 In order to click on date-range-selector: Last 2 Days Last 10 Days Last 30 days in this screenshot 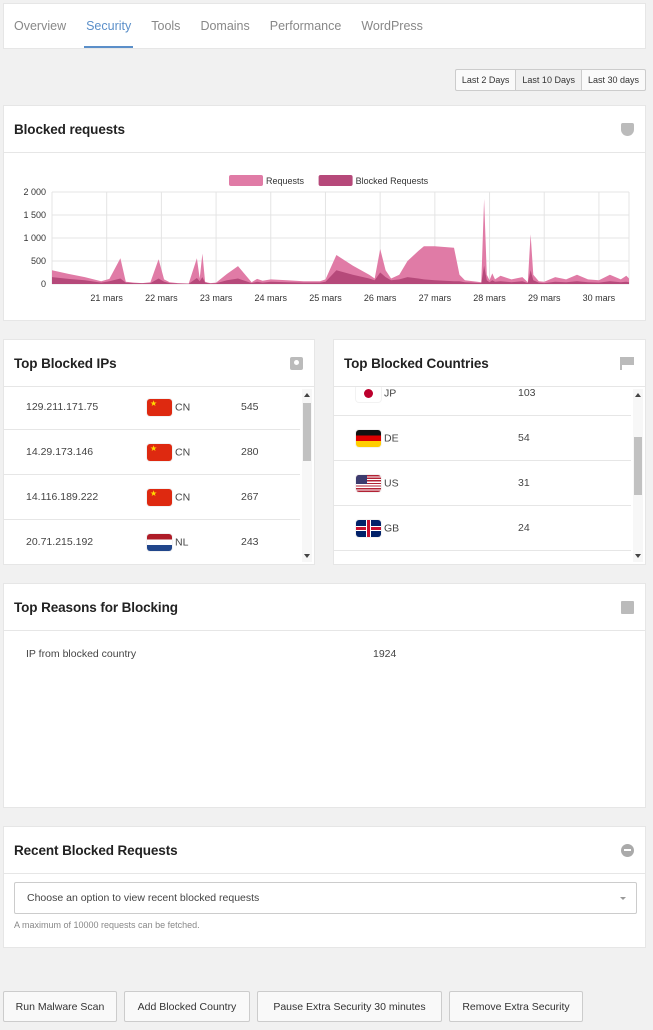, I will do `click(550, 80)`.